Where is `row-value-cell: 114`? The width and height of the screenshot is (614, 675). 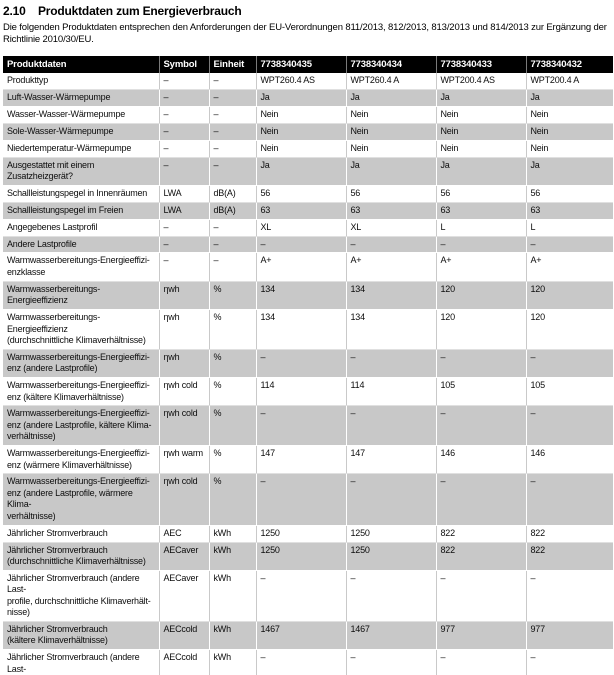
row-value-cell: 114 is located at coordinates (300, 392).